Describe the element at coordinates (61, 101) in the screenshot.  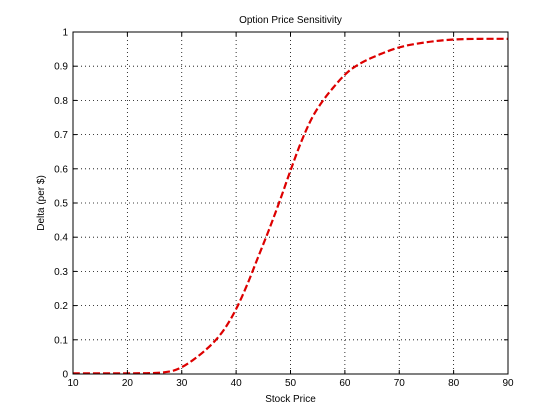
I see `y-tick-label: 0.8` at that location.